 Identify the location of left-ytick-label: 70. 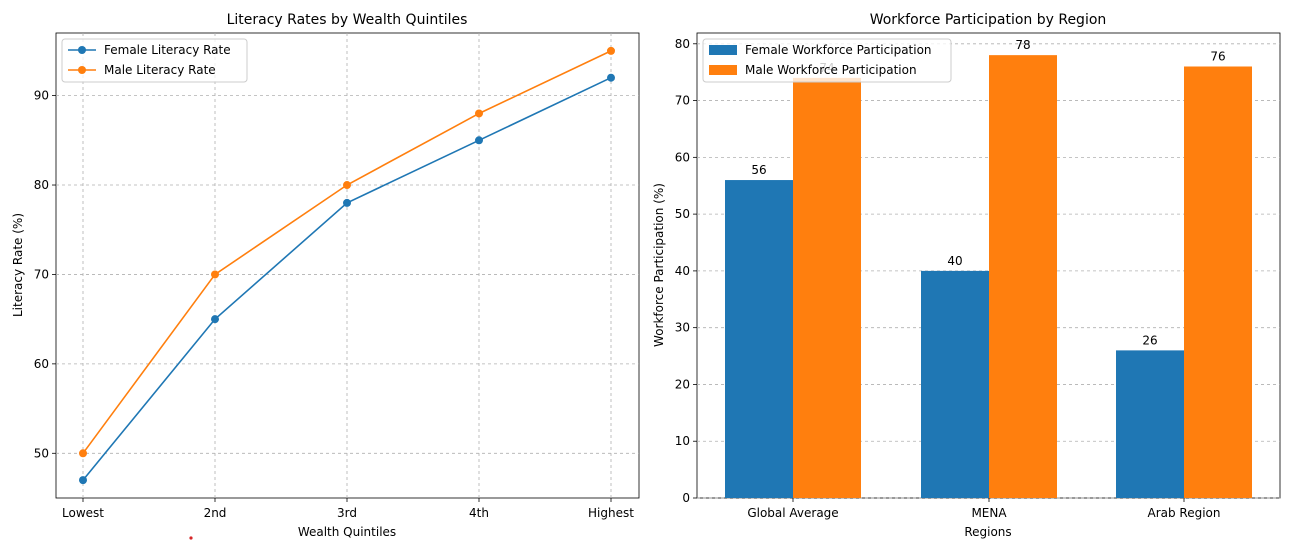
(41, 274).